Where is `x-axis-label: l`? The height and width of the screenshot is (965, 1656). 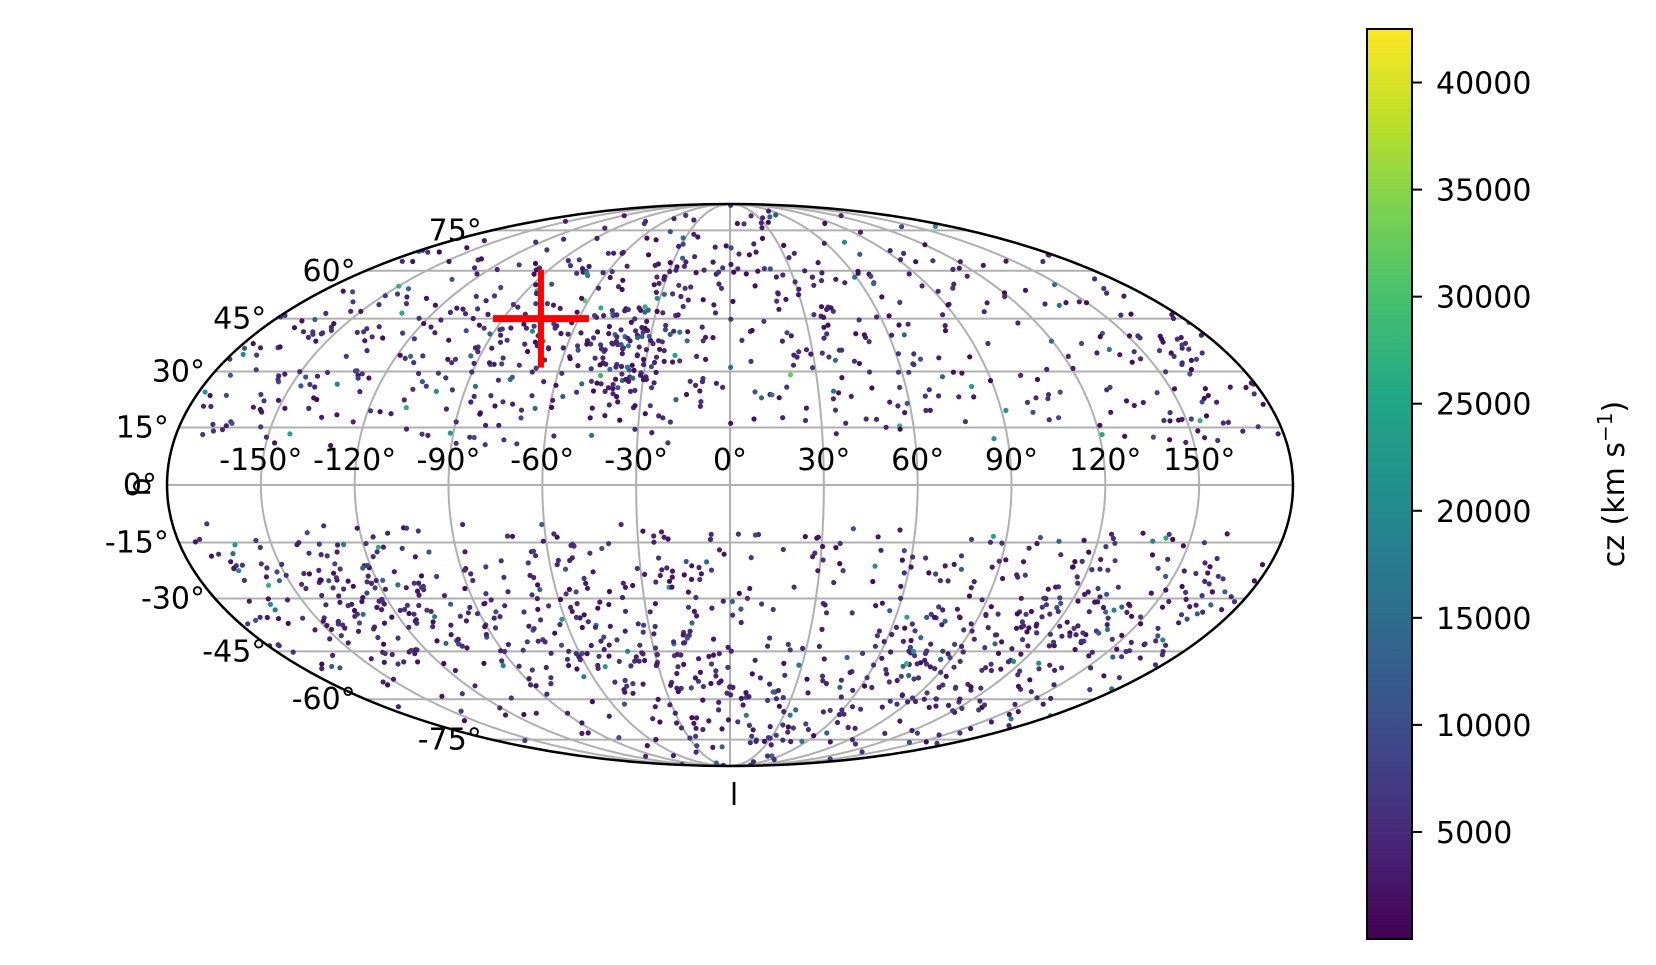 x-axis-label: l is located at coordinates (734, 795).